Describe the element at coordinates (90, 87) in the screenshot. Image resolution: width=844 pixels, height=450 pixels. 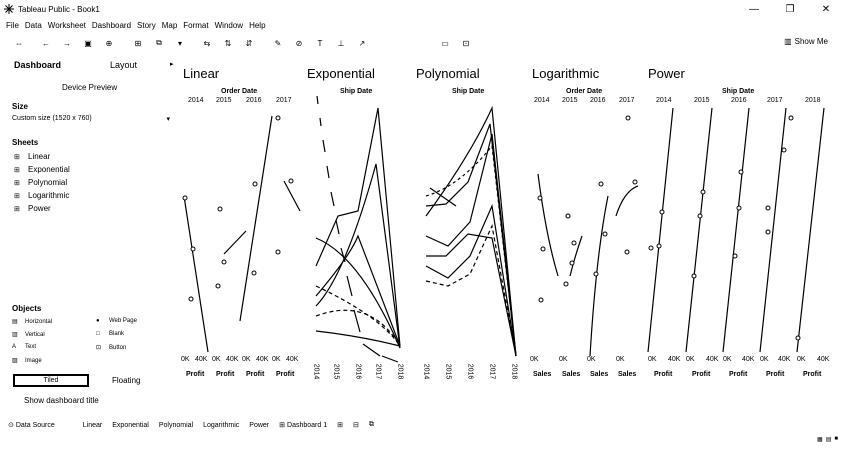
I see `device-preview-button: Device Preview` at that location.